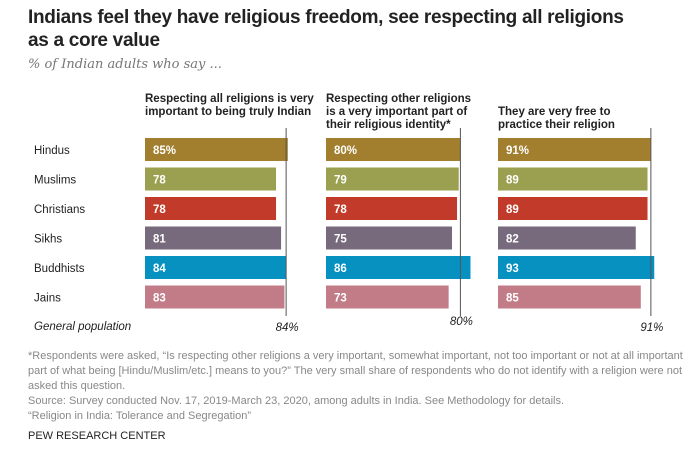 The width and height of the screenshot is (700, 450). Describe the element at coordinates (159, 269) in the screenshot. I see `data-label: 84` at that location.